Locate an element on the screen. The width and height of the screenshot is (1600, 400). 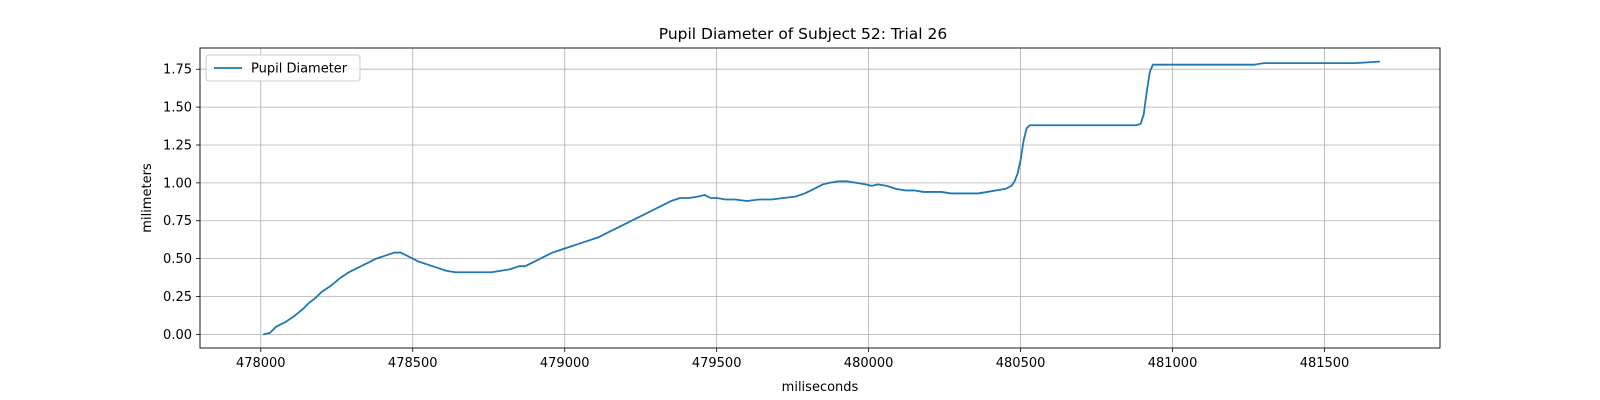
y-tick-label: 0.25 is located at coordinates (177, 297).